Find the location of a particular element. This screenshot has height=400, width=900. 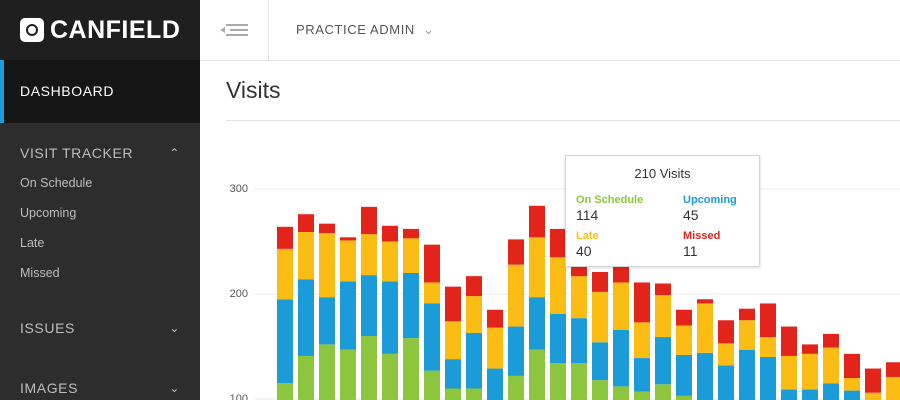

nav-label: VISIT TRACKER is located at coordinates (77, 153).